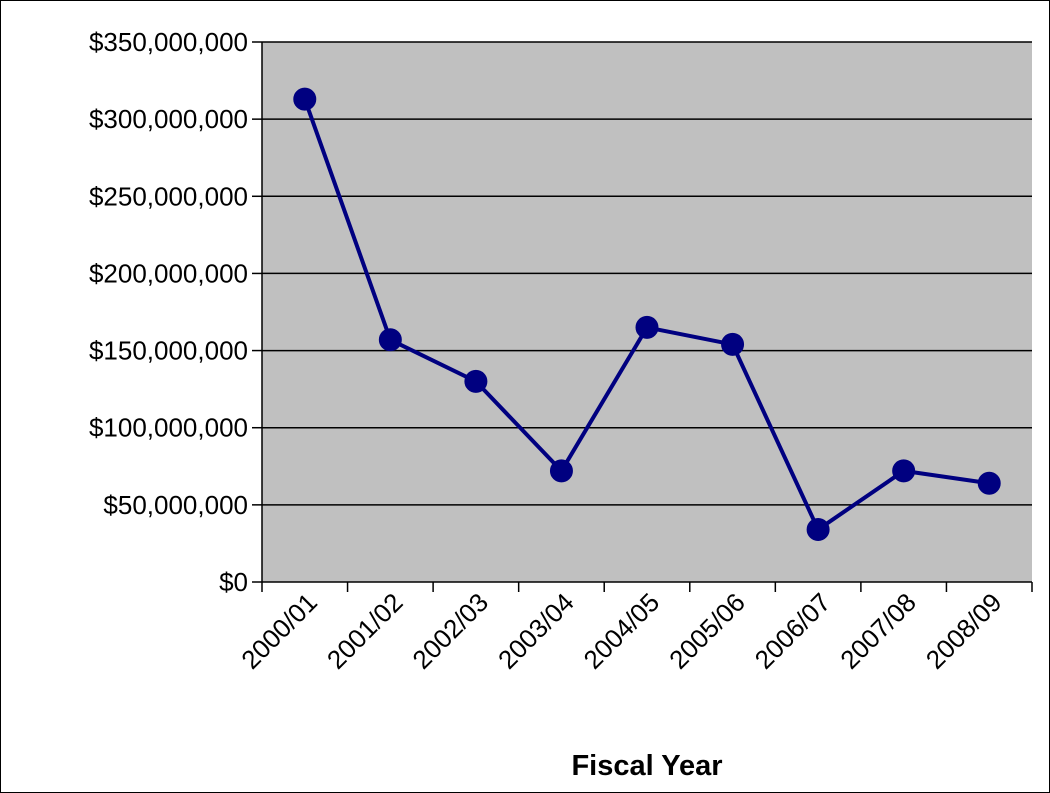  Describe the element at coordinates (365, 631) in the screenshot. I see `x-tick-label: 2001/02` at that location.